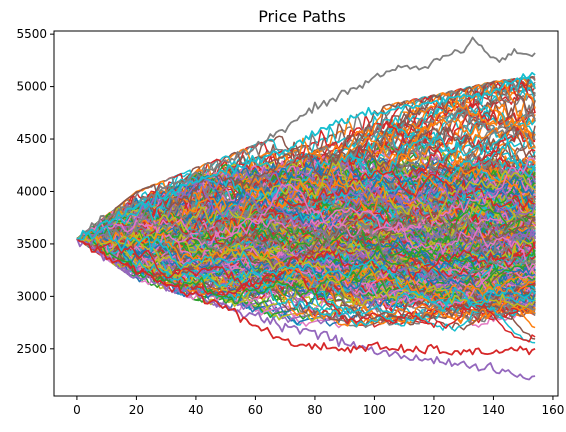 This screenshot has height=432, width=566. I want to click on x-tick-label: 60, so click(255, 410).